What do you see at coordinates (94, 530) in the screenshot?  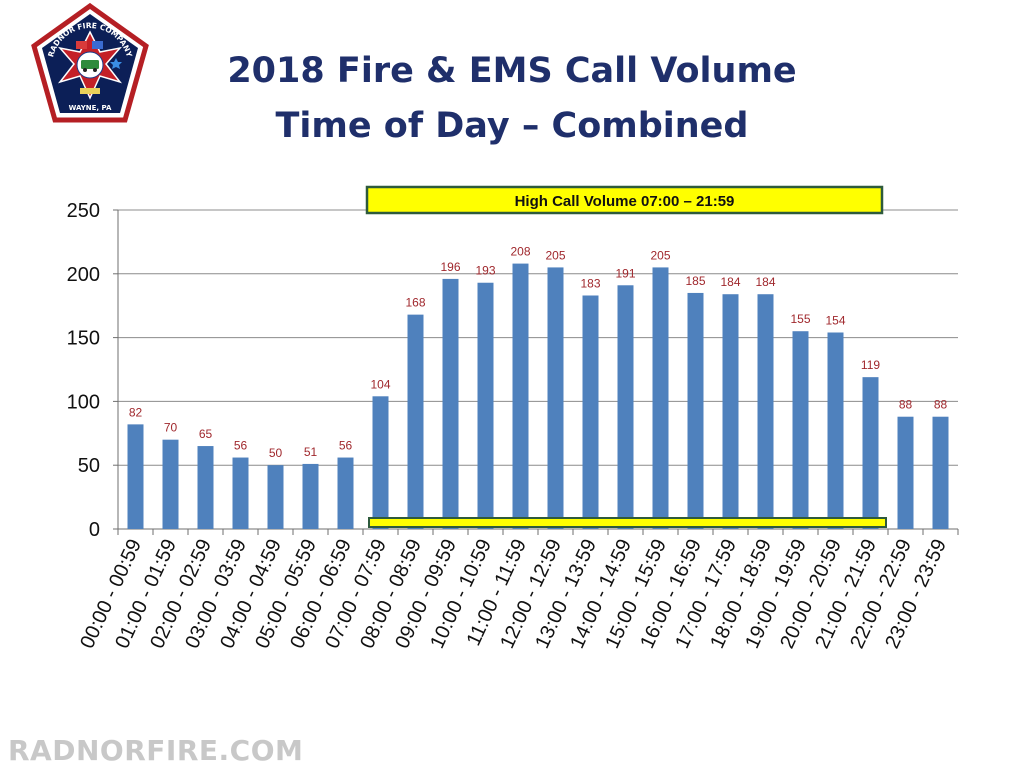 I see `y-tick-label: 0` at bounding box center [94, 530].